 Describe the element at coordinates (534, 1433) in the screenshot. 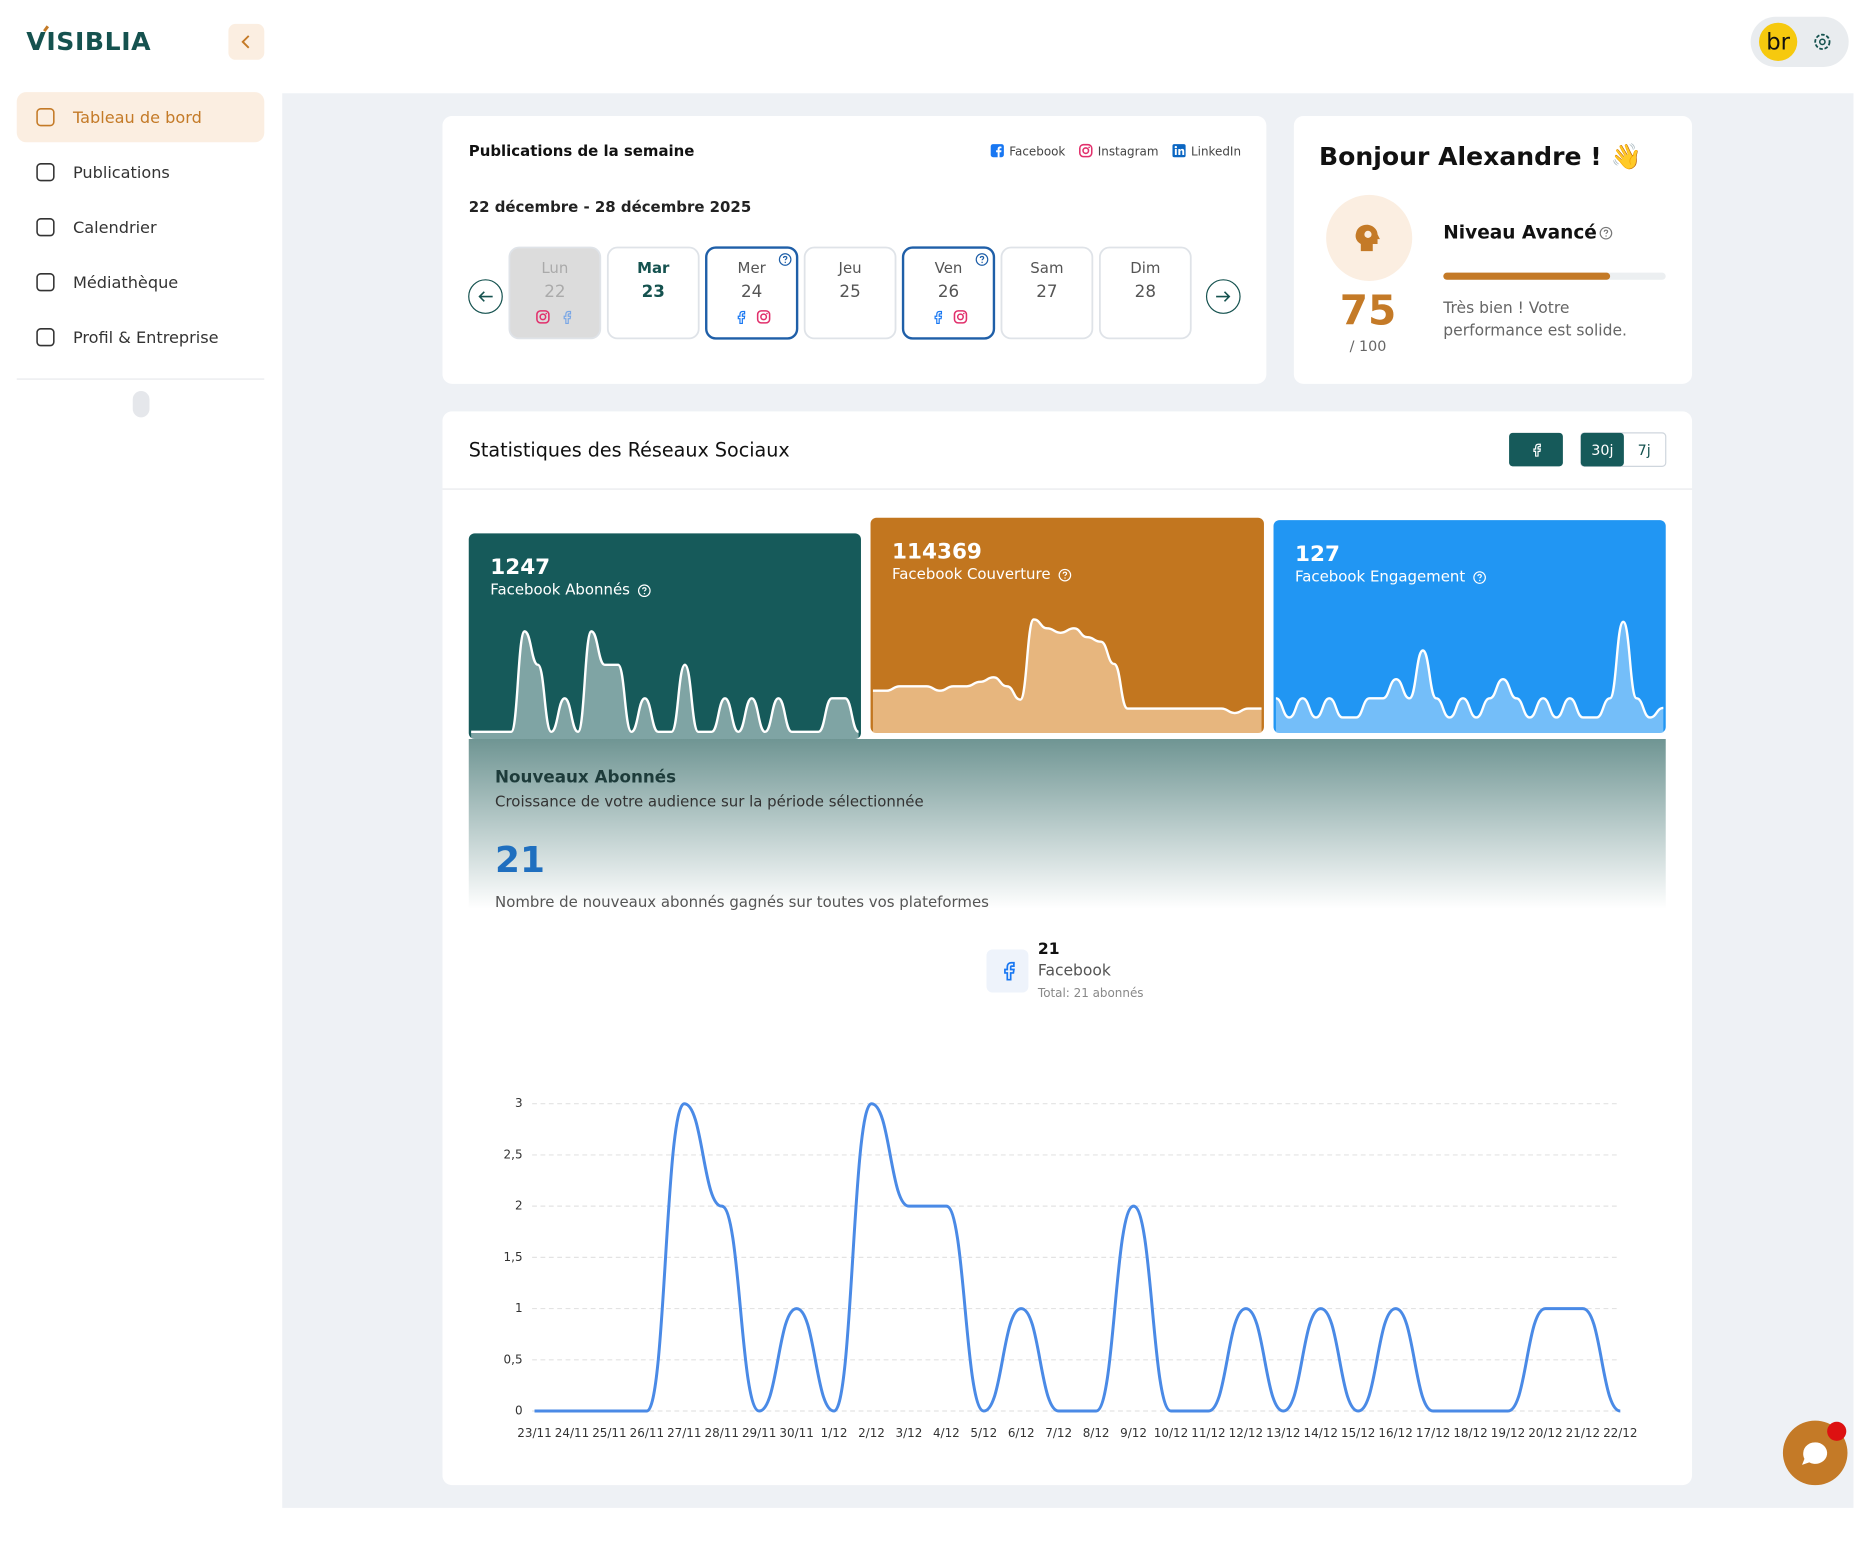

I see `x-tick-label: 23/11` at that location.